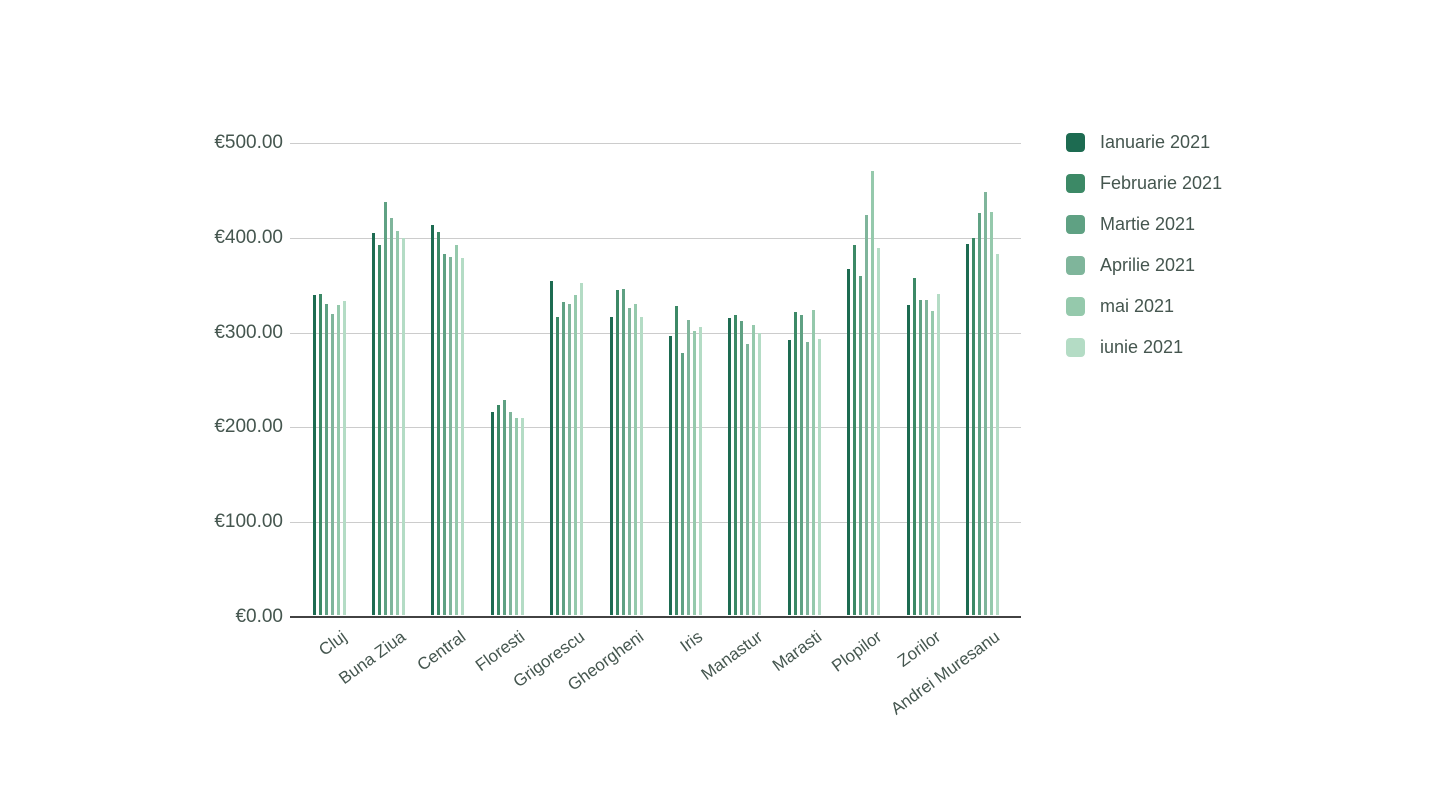 This screenshot has width=1433, height=803. What do you see at coordinates (388, 379) in the screenshot?
I see `bar-cluster-buna-ziua` at bounding box center [388, 379].